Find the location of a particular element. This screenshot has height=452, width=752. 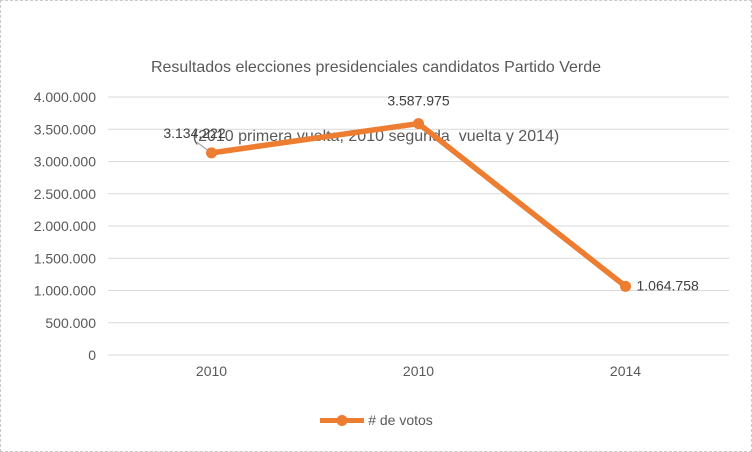

legend: # de votos is located at coordinates (376, 420).